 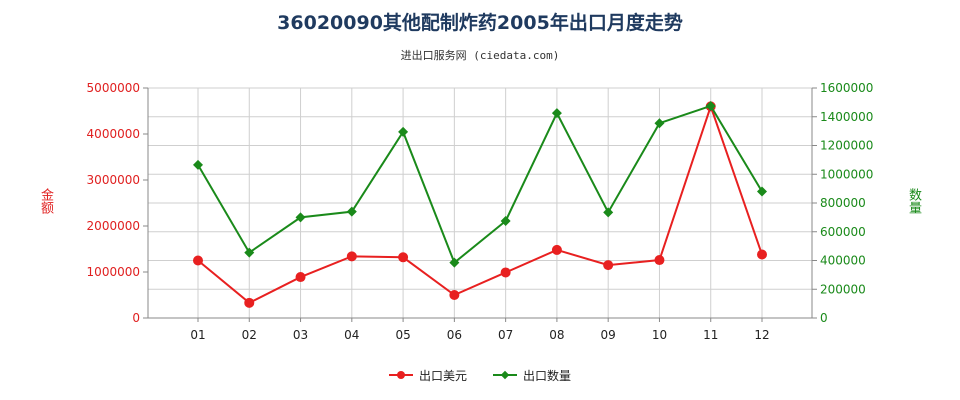 What do you see at coordinates (843, 289) in the screenshot?
I see `right-axis-tick-label: 200000` at bounding box center [843, 289].